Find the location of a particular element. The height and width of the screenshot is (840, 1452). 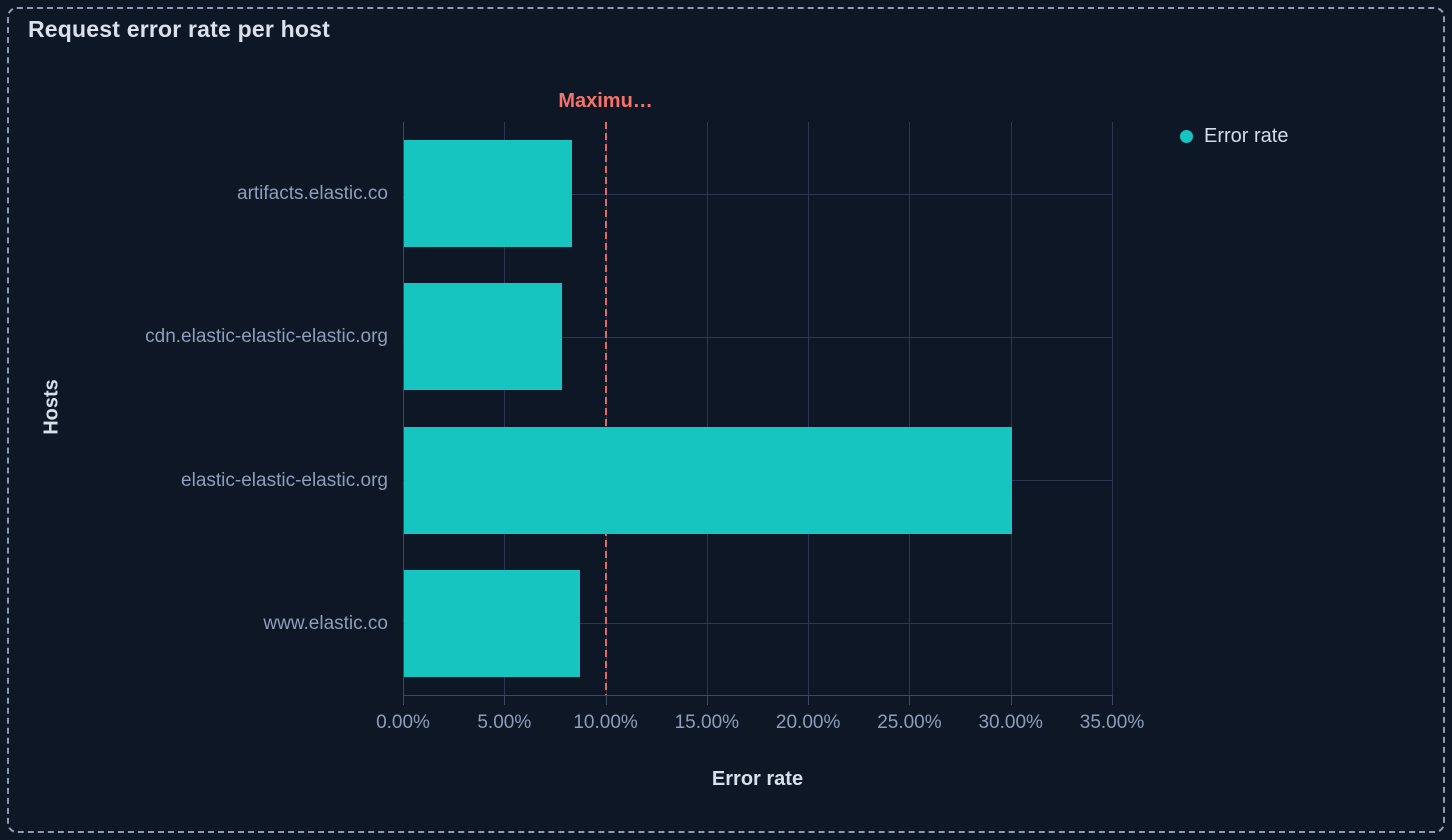

x-tick-label: 25.00% is located at coordinates (909, 722).